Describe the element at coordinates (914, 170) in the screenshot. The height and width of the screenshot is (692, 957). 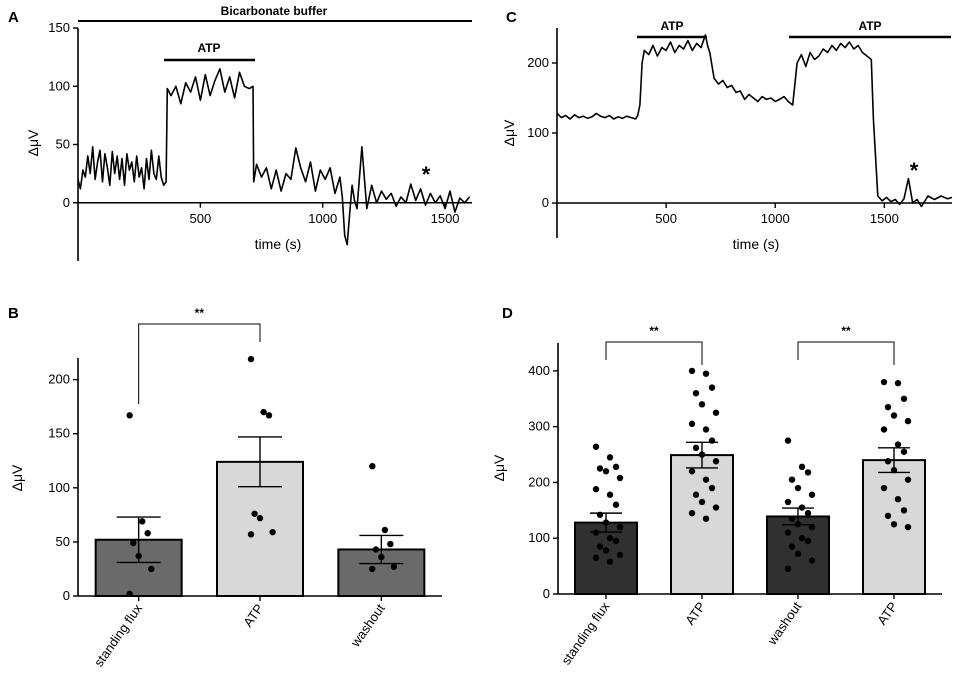
I see `panel-c-asterisk: *` at that location.